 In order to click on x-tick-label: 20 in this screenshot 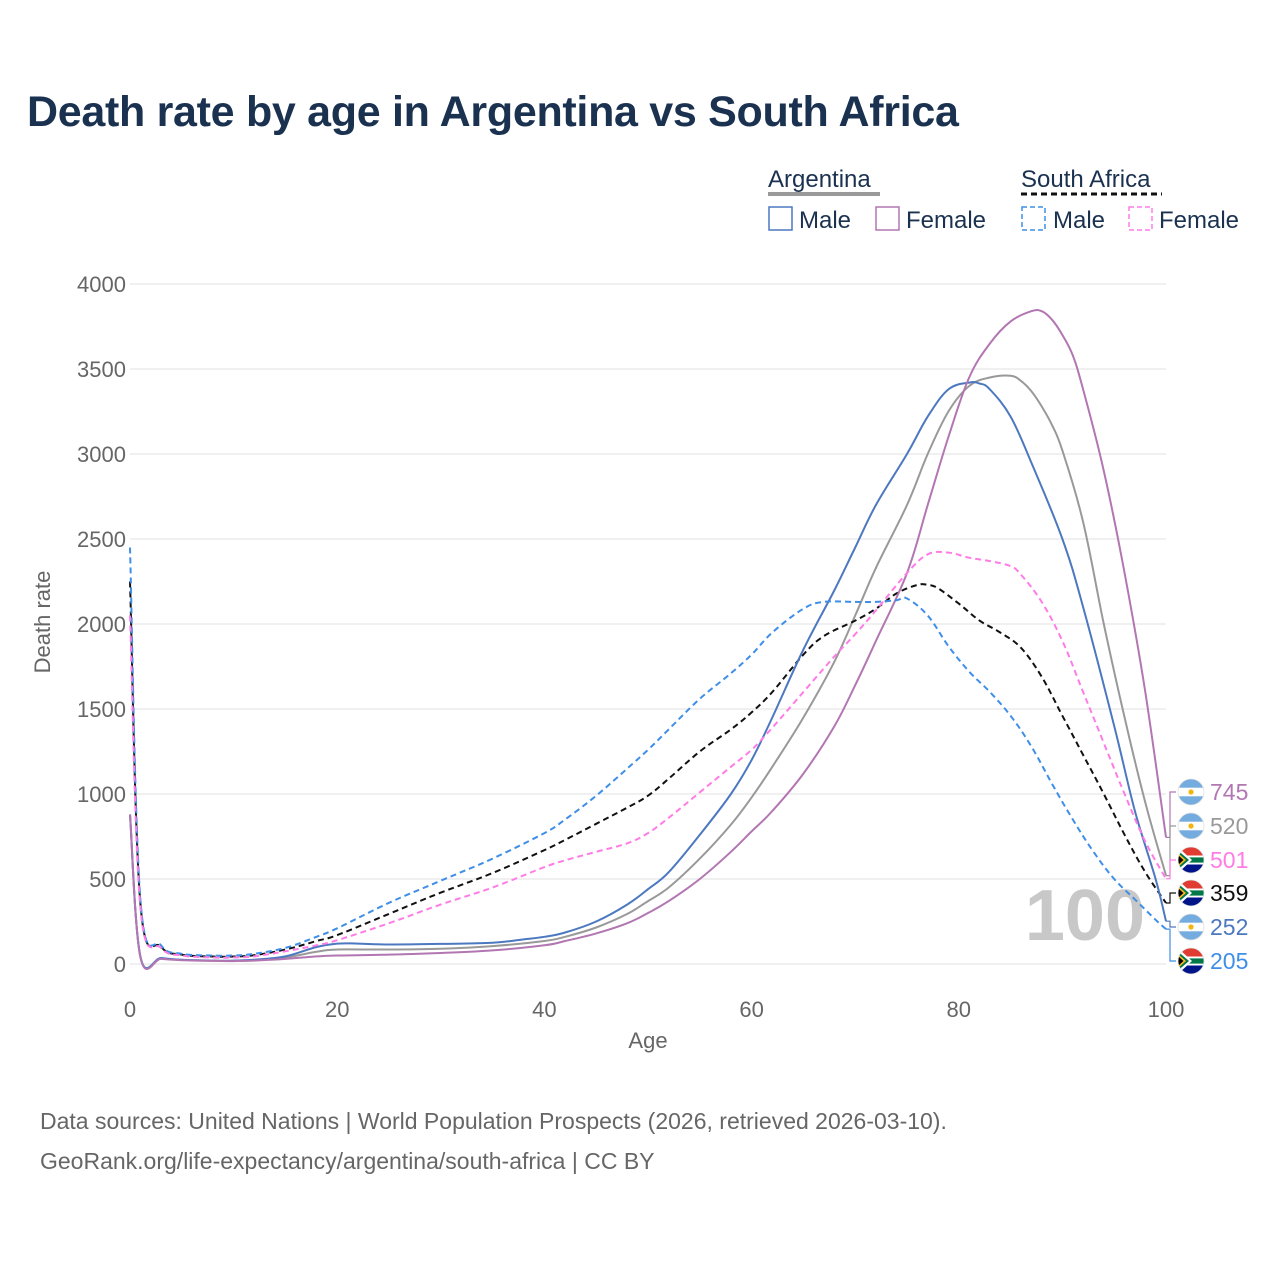, I will do `click(337, 1009)`.